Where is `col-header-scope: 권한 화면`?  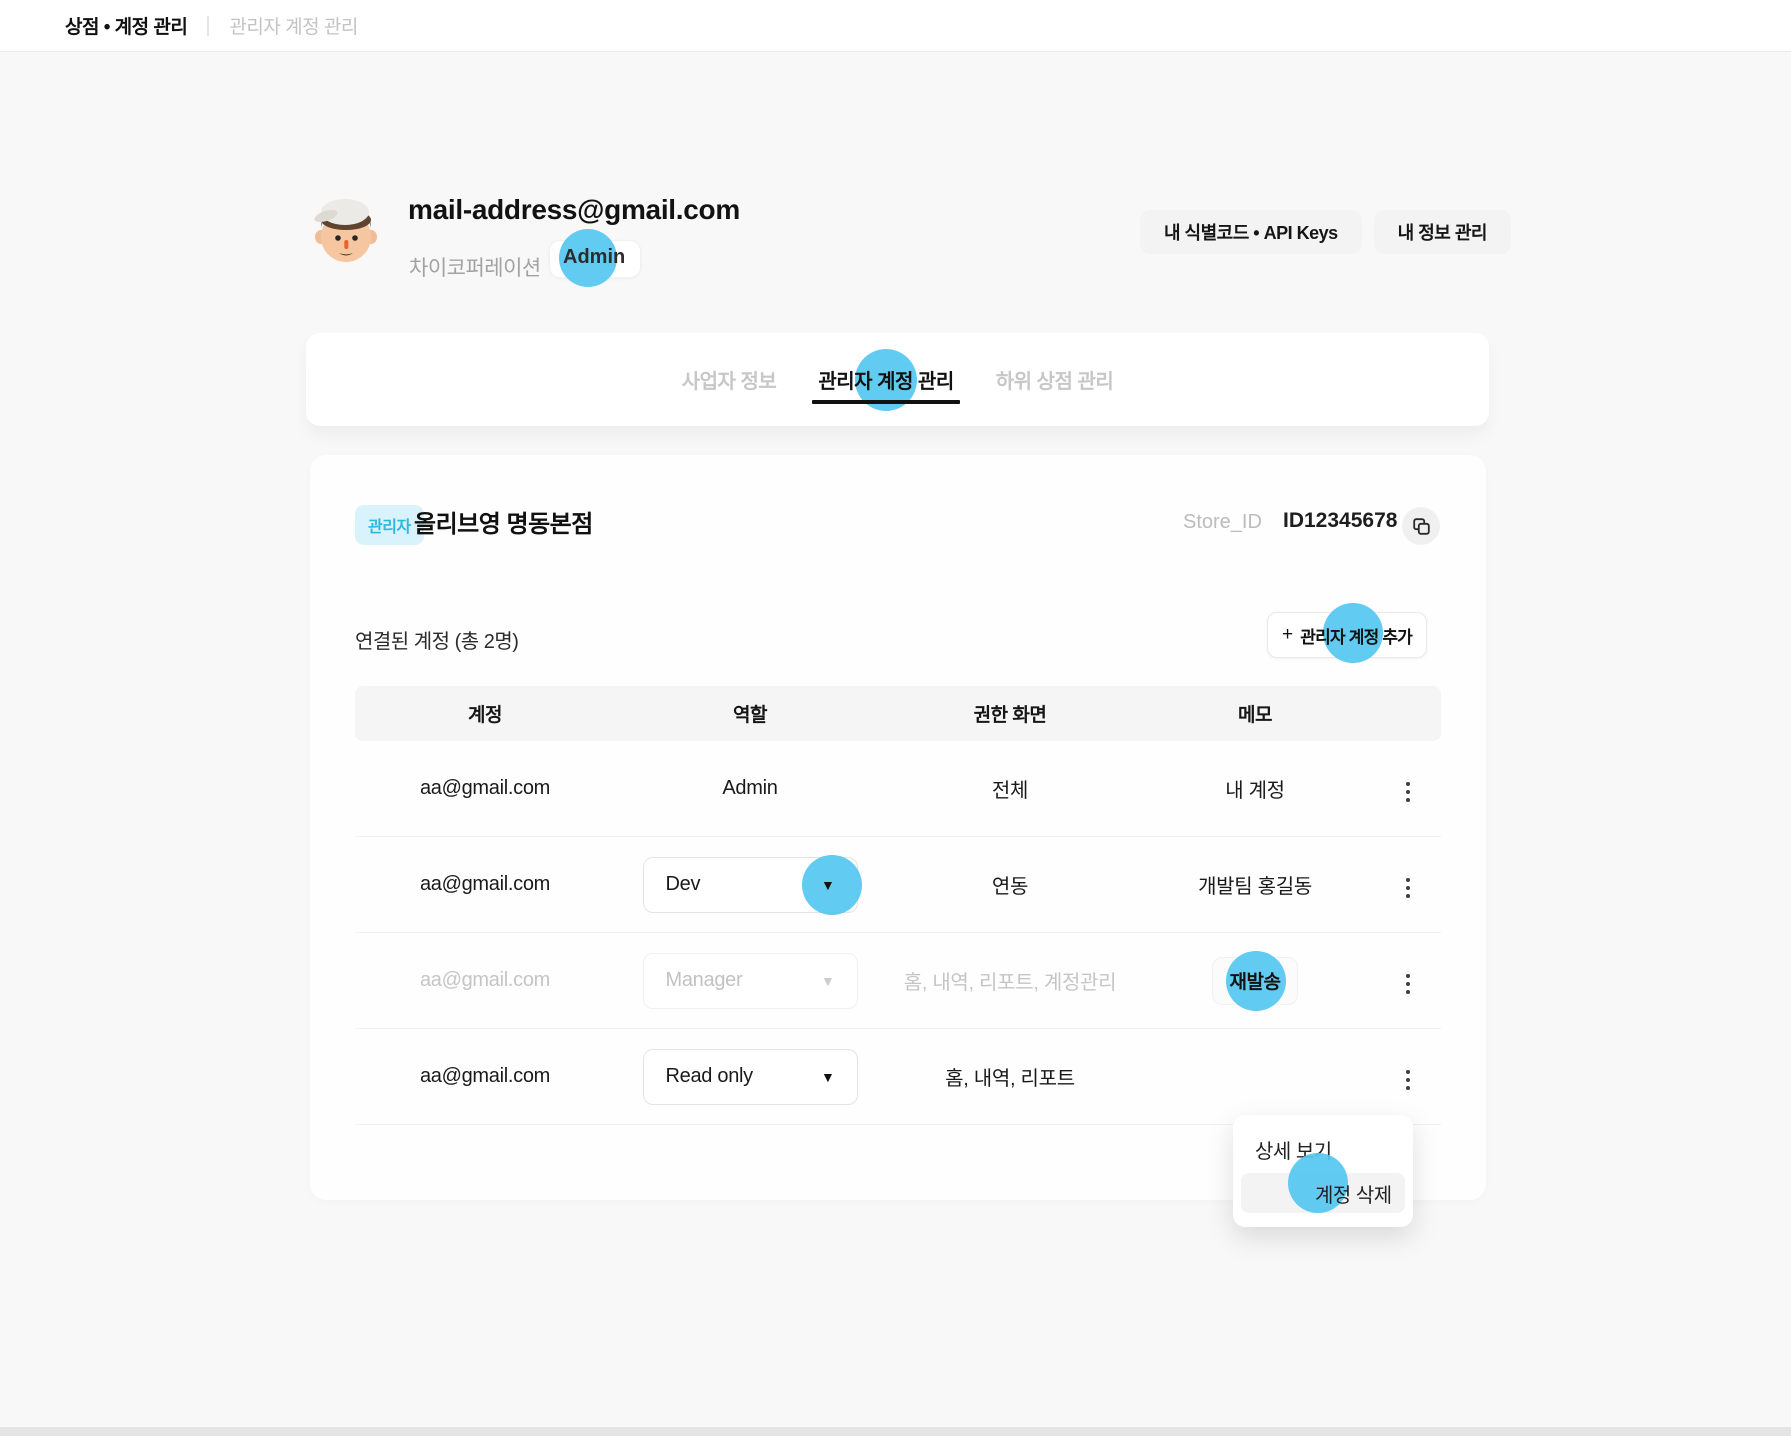
col-header-scope: 권한 화면 is located at coordinates (1010, 715).